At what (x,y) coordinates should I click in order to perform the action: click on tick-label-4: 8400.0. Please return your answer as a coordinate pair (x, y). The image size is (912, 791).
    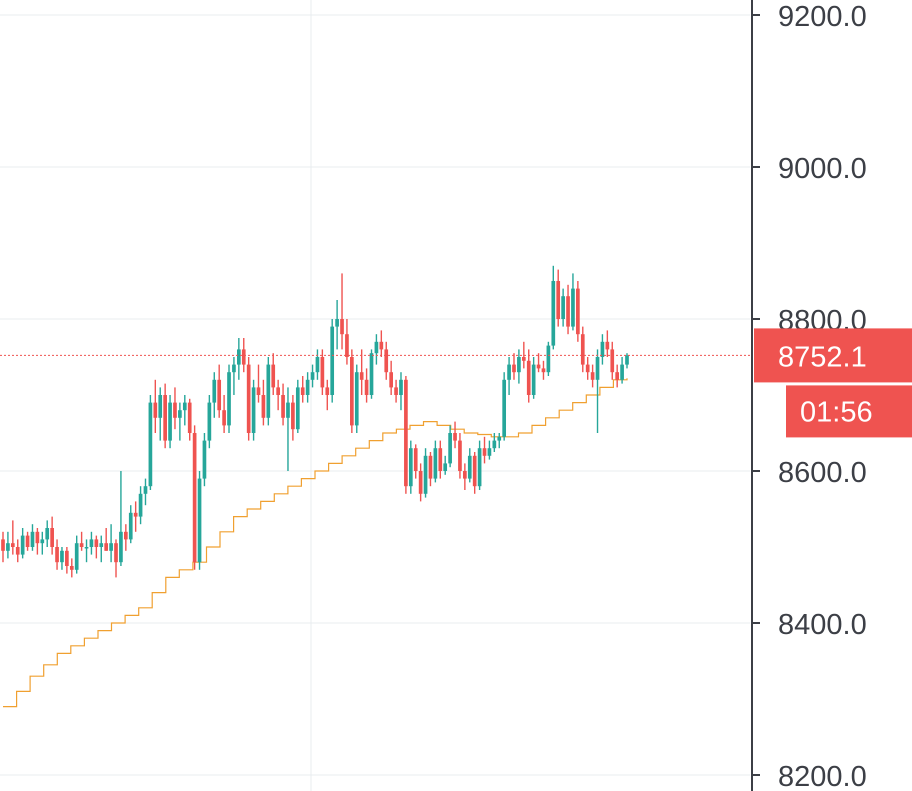
    Looking at the image, I should click on (822, 625).